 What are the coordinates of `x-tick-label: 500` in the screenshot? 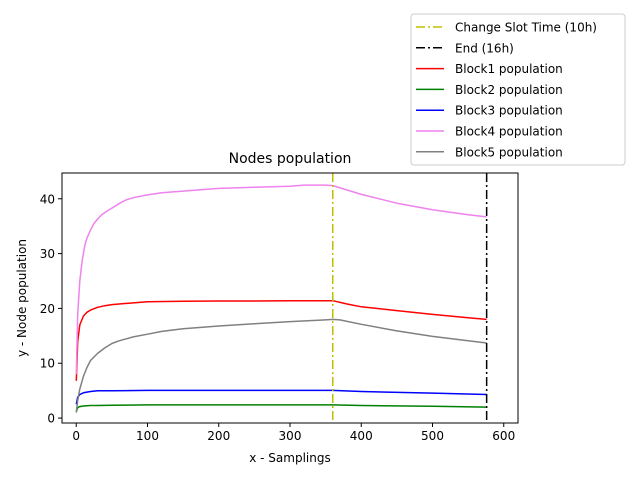 It's located at (432, 436).